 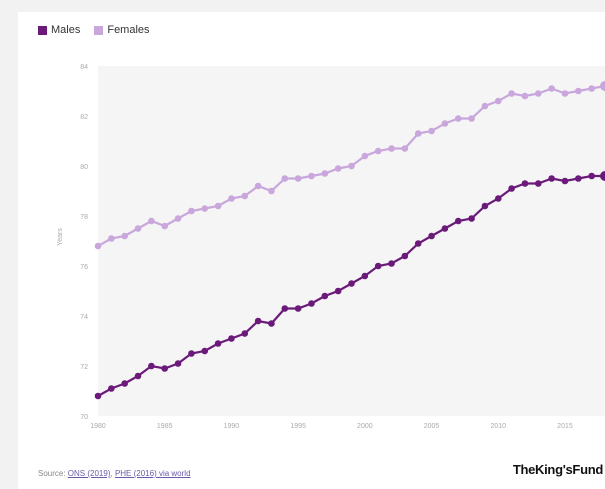 I want to click on source-link-ons: ONS (2019), so click(x=89, y=473).